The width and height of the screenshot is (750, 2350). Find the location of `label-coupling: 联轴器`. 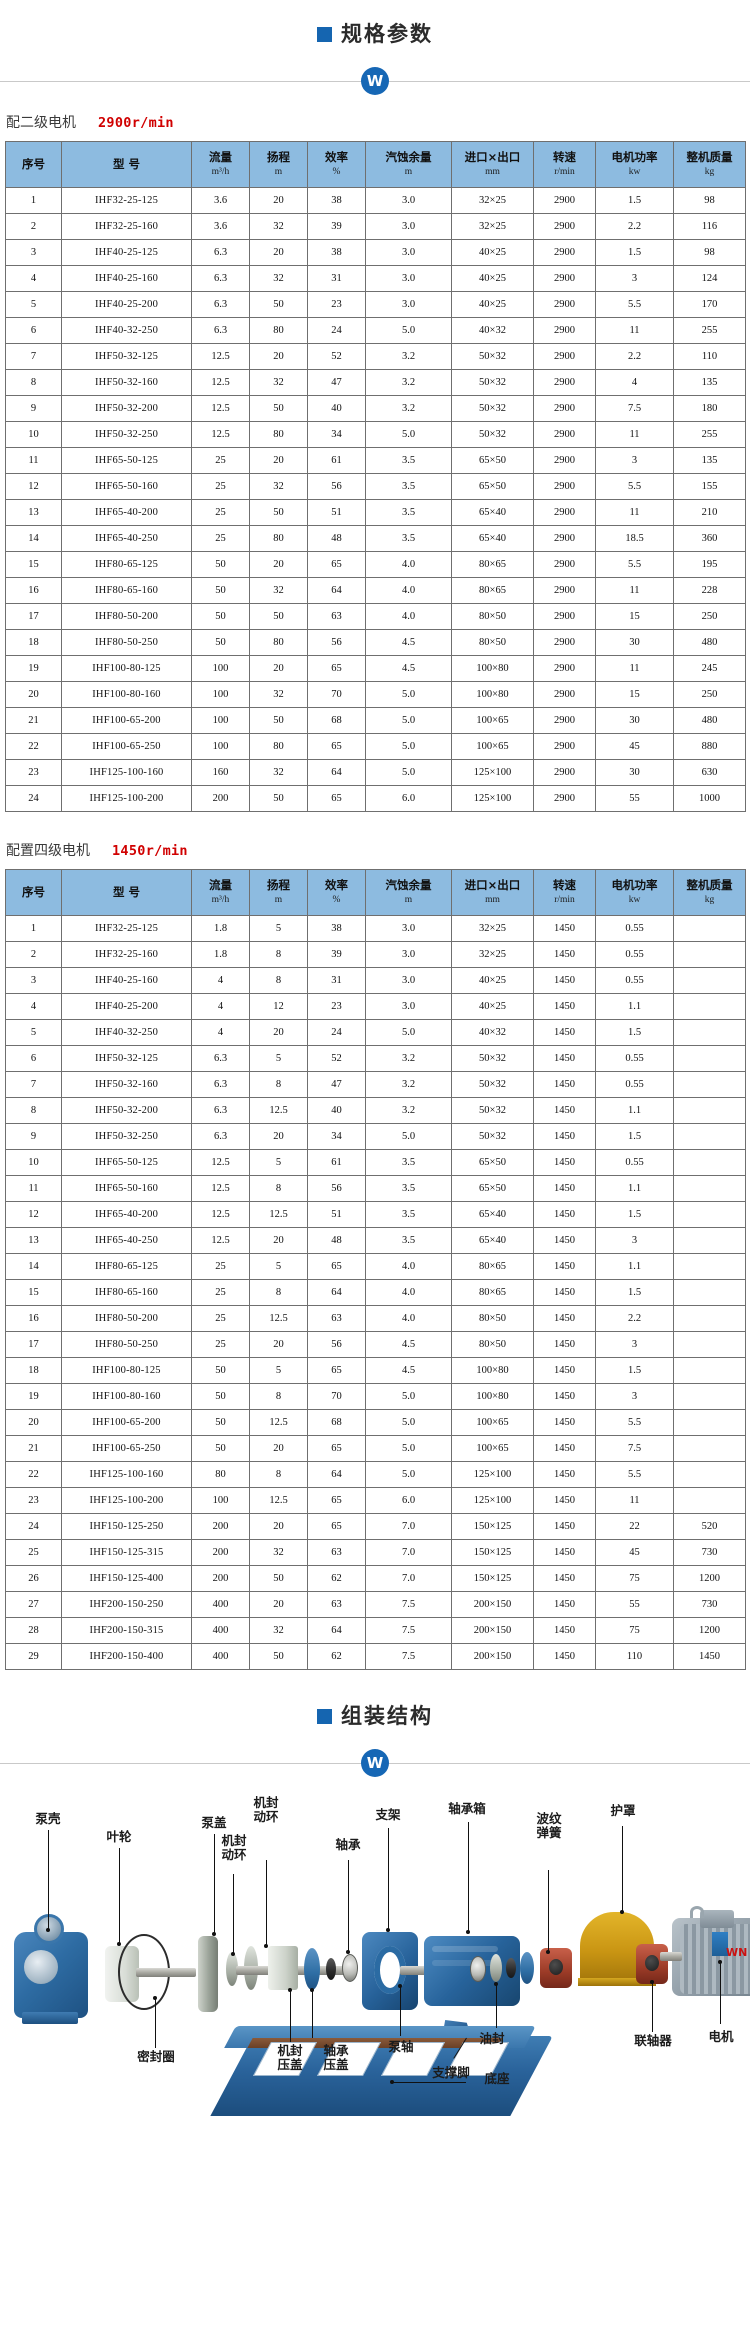

label-coupling: 联轴器 is located at coordinates (653, 2040).